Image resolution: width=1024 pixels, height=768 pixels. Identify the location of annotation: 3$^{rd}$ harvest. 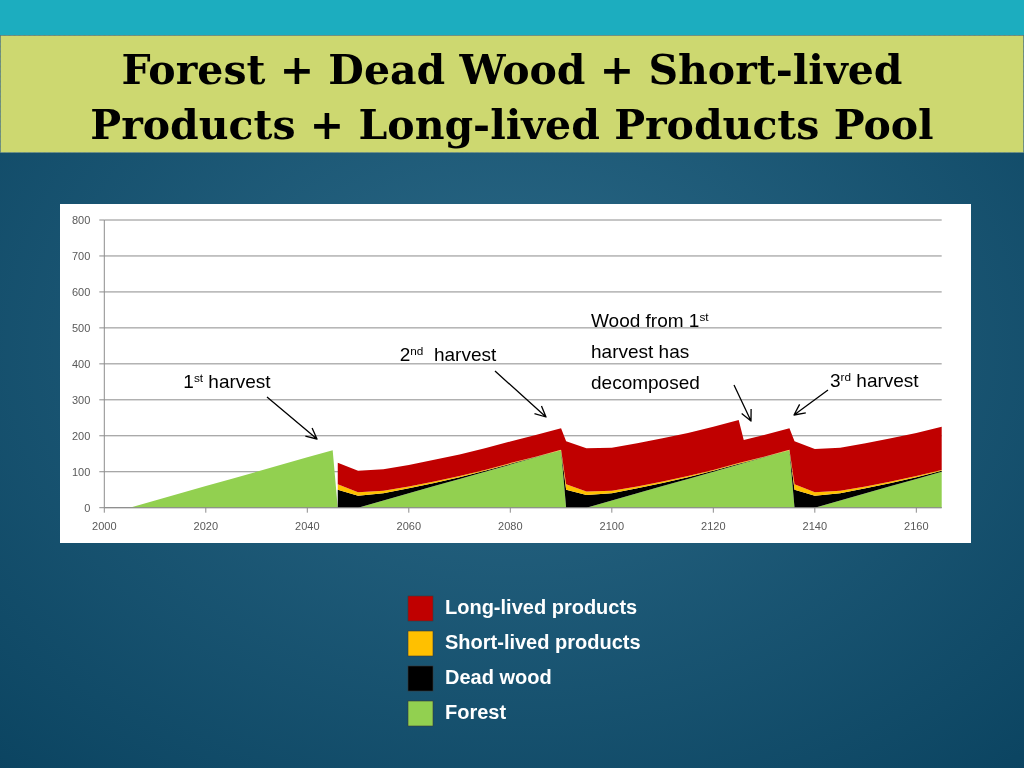
(875, 380).